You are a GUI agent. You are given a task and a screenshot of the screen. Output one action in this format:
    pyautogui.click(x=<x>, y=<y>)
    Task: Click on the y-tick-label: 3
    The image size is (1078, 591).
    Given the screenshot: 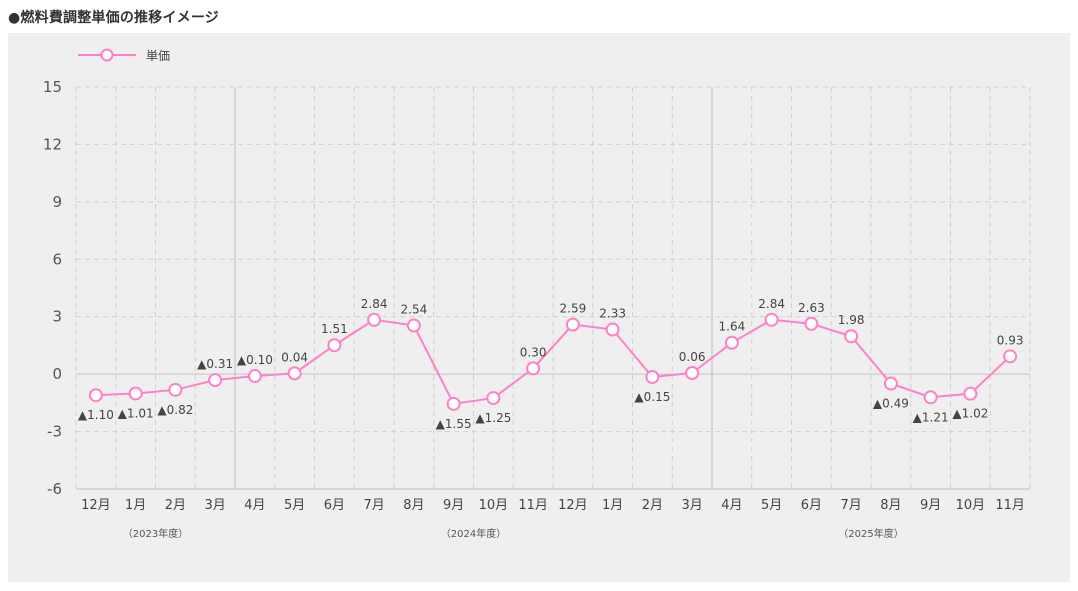 What is the action you would take?
    pyautogui.click(x=57, y=317)
    